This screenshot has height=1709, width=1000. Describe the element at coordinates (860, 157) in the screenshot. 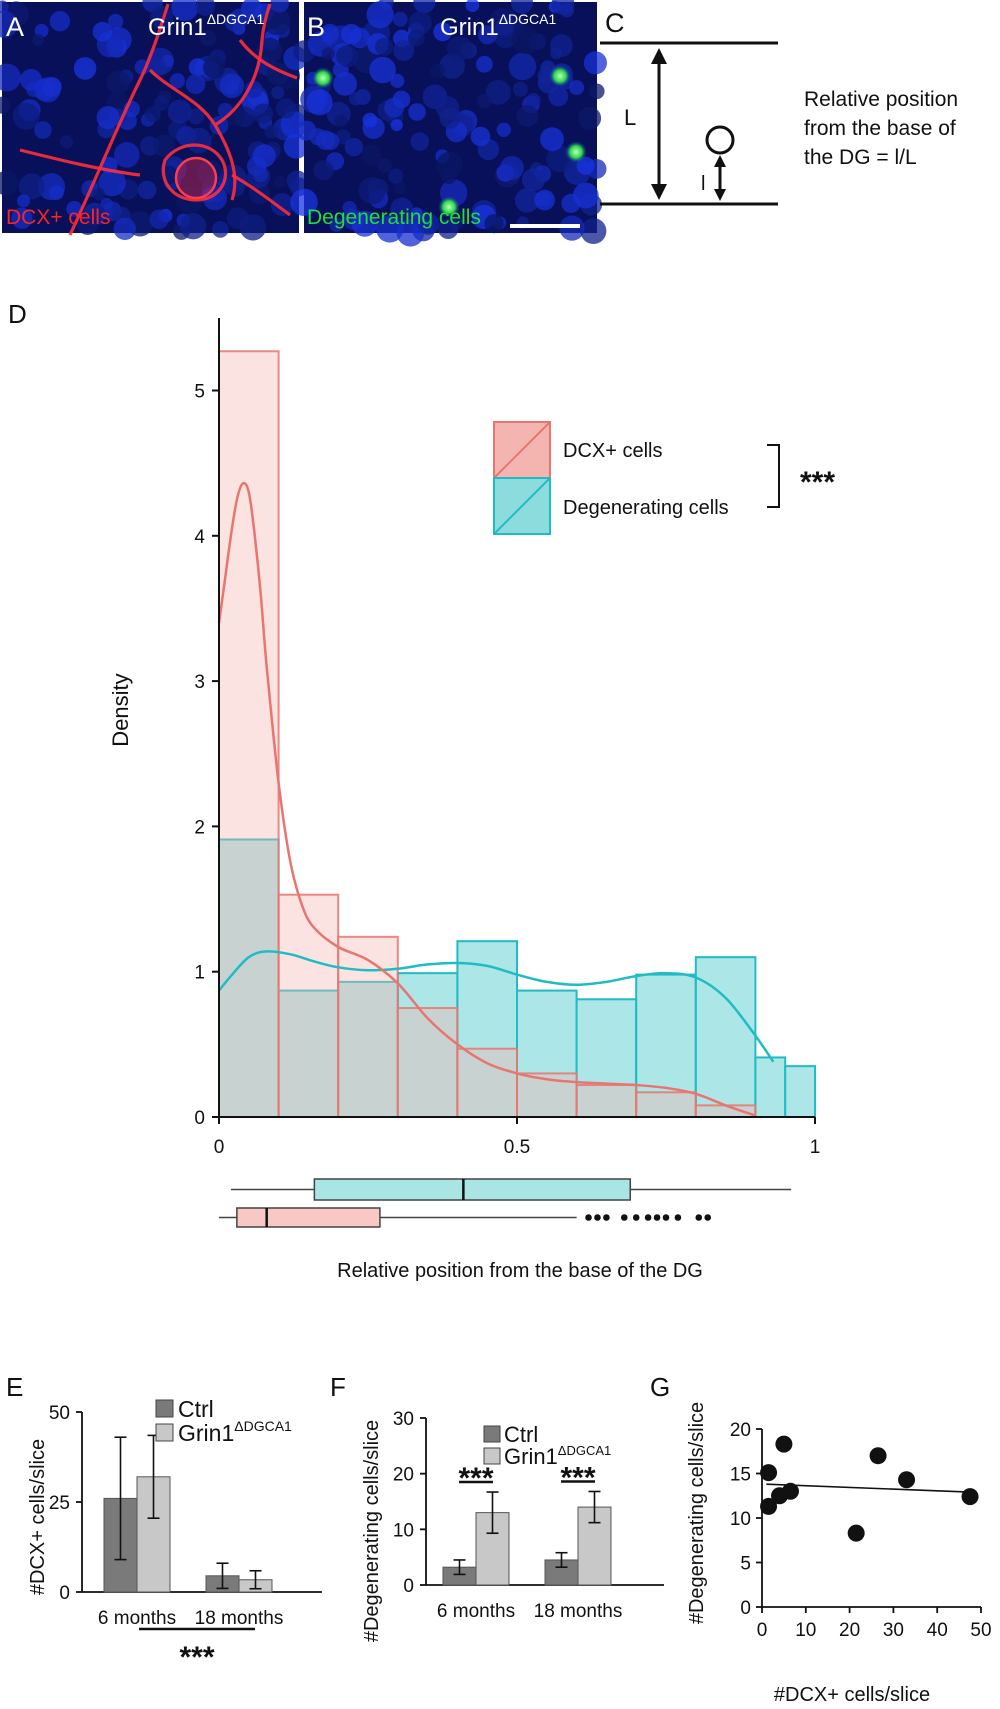

I see `c-text-line-3: the DG = l/L` at that location.